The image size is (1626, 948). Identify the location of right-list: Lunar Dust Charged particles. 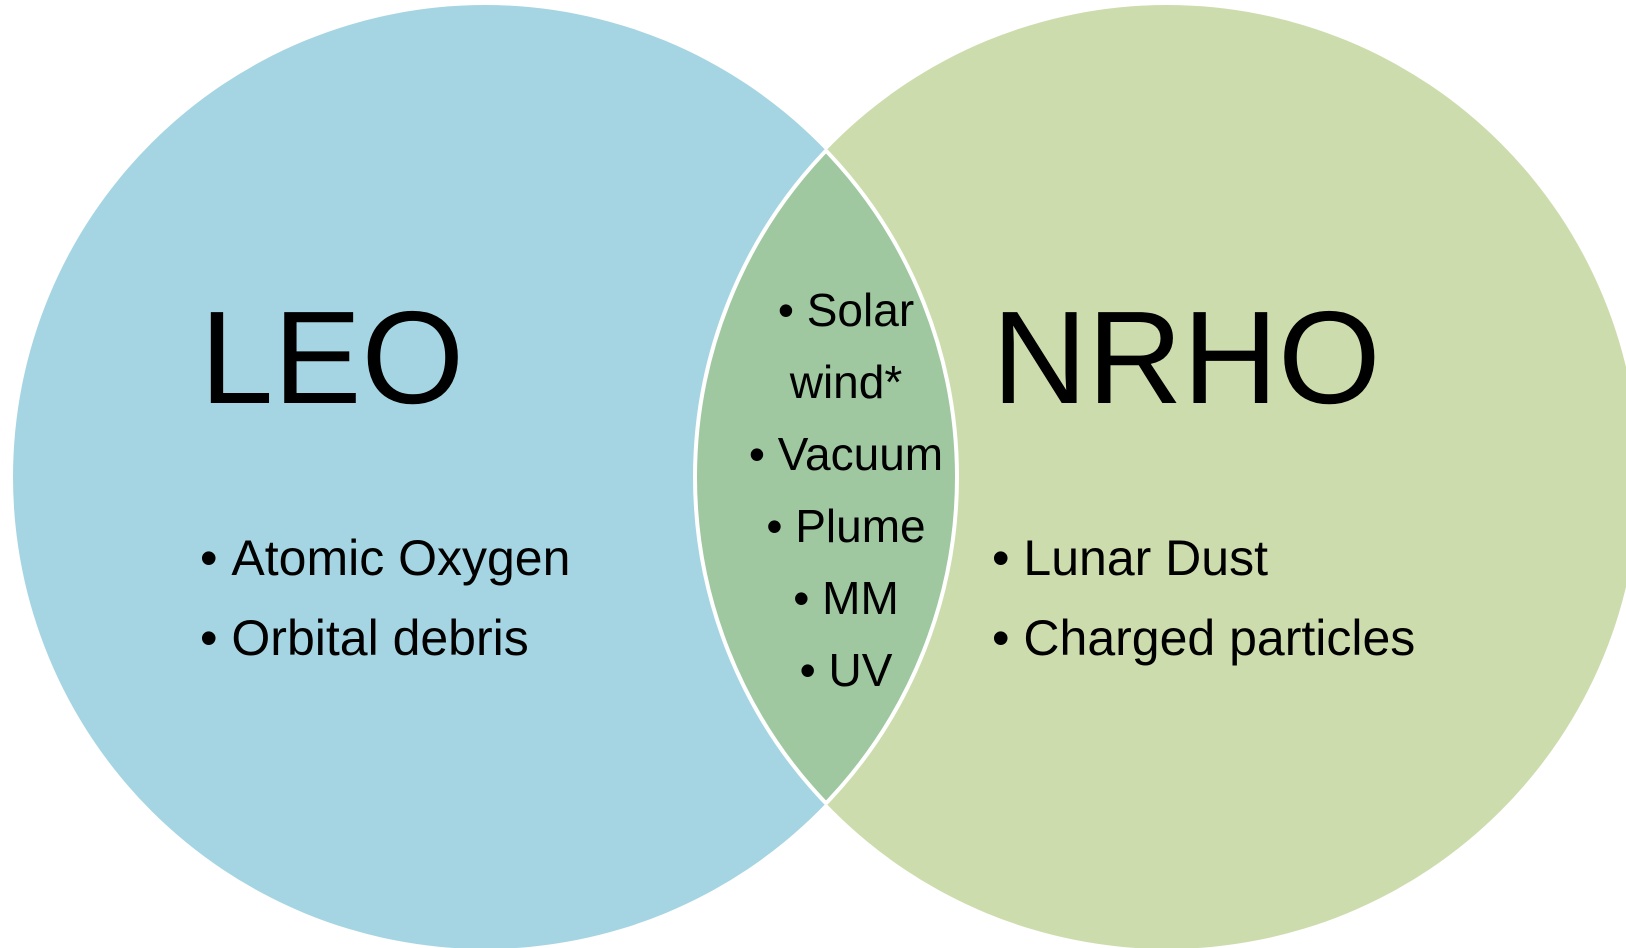
(1203, 598).